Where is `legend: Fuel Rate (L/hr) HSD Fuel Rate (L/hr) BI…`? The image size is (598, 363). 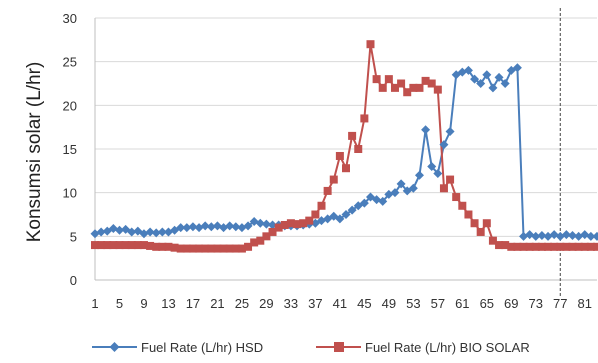
legend: Fuel Rate (L/hr) HSD Fuel Rate (L/hr) BI… is located at coordinates (311, 347).